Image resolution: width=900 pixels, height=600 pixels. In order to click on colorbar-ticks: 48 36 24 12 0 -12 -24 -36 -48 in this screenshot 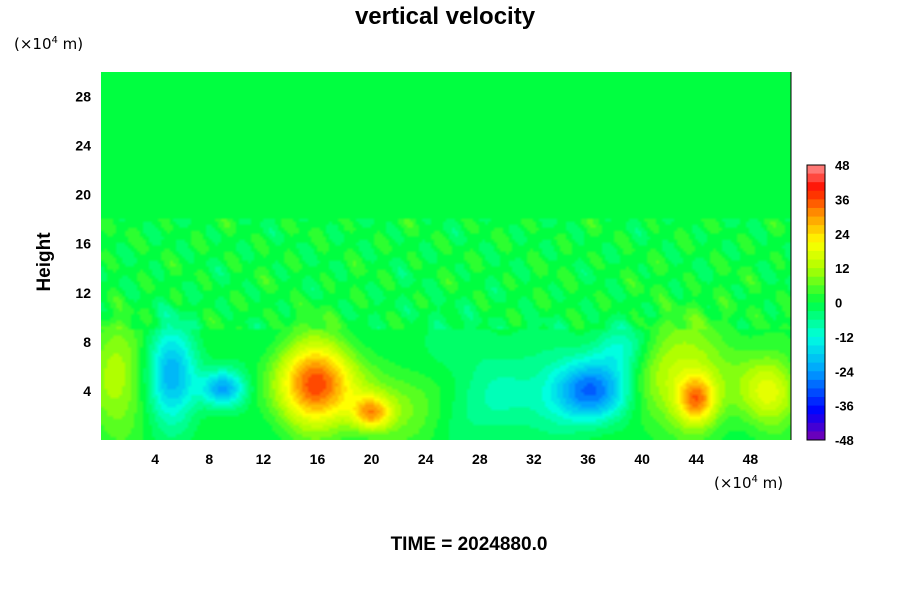, I will do `click(845, 303)`.